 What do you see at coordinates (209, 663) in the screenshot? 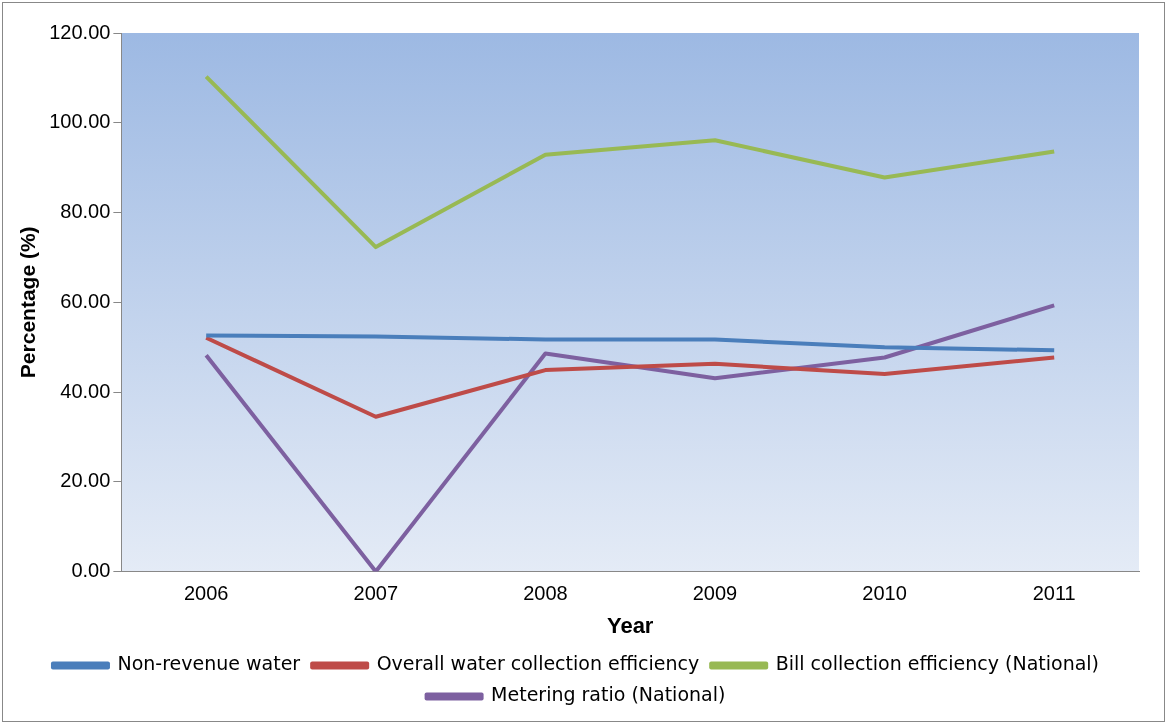
I see `legend-label: Non-revenue water` at bounding box center [209, 663].